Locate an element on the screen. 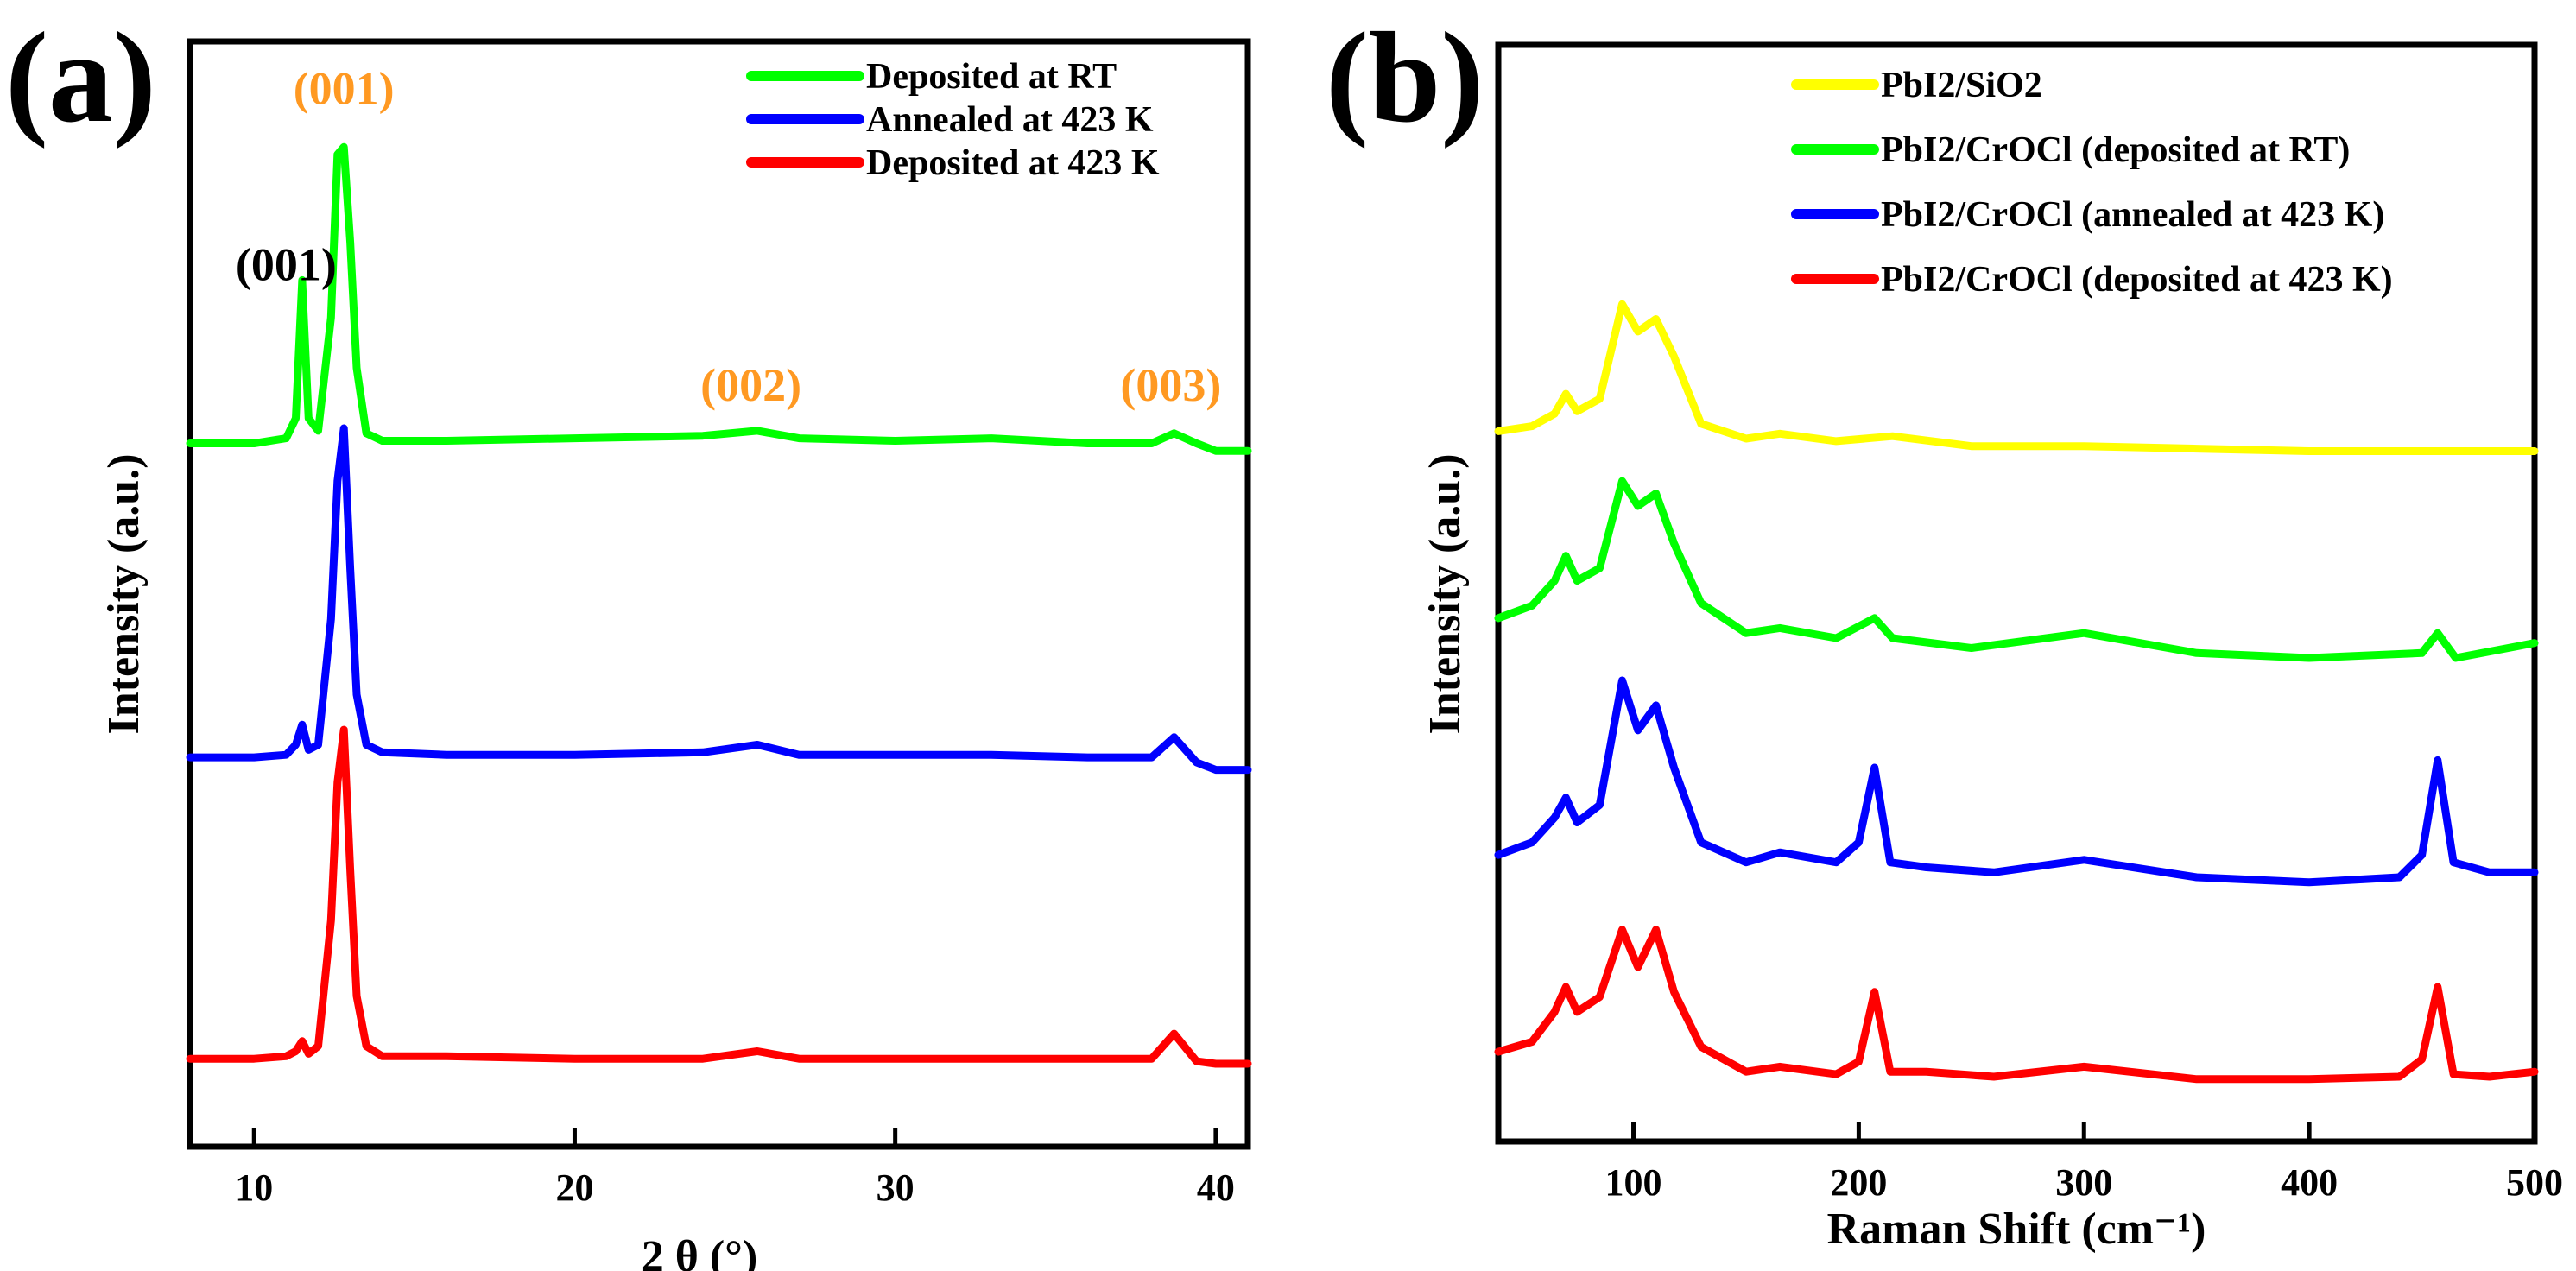  panel-b-x-axis-label: Raman Shift (cm⁻¹) is located at coordinates (2016, 1229).